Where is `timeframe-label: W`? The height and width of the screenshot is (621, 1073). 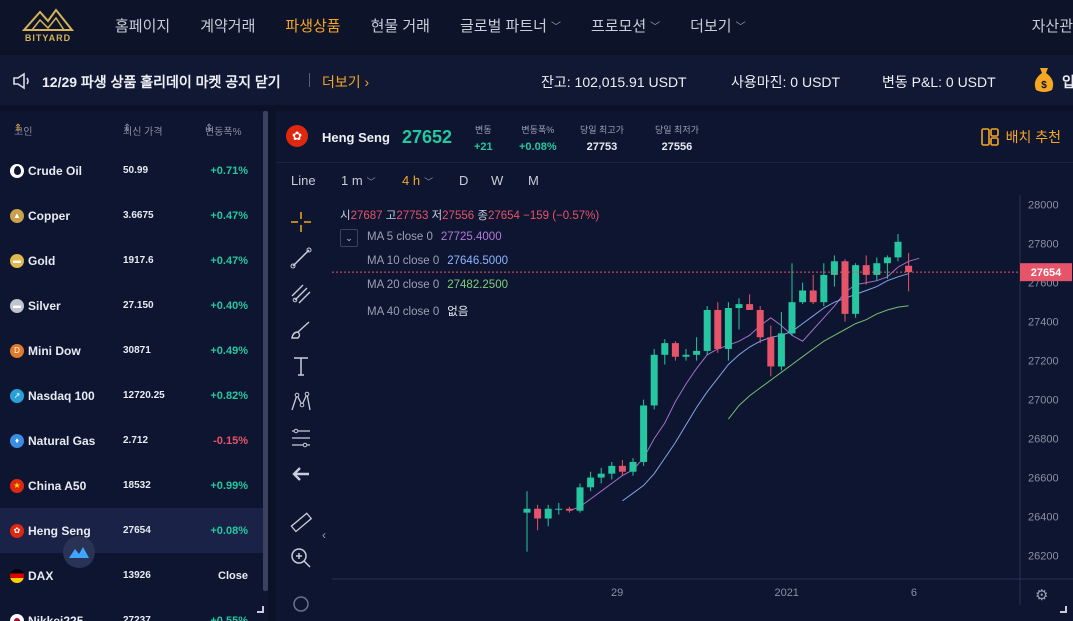 timeframe-label: W is located at coordinates (497, 180).